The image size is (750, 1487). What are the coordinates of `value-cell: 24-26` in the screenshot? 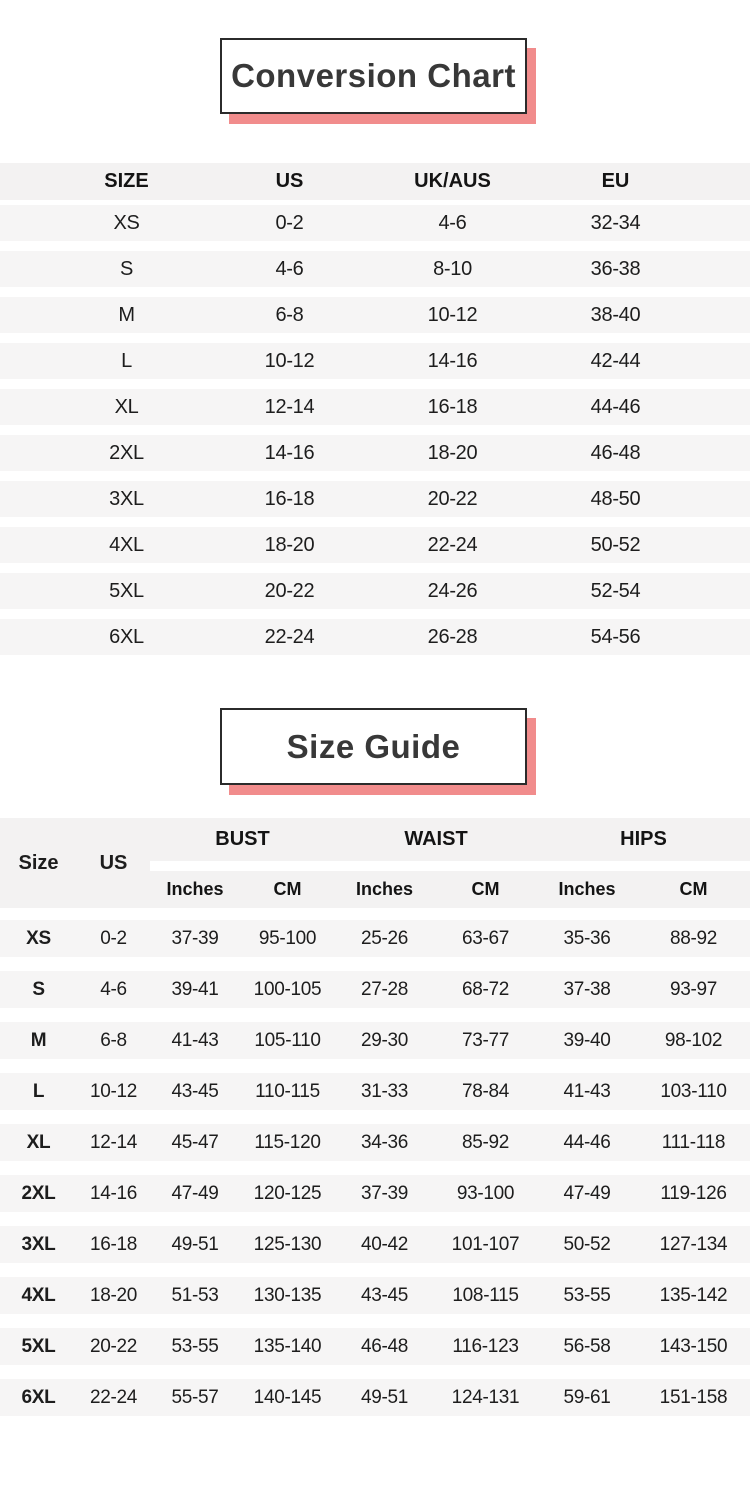 It's located at (452, 590).